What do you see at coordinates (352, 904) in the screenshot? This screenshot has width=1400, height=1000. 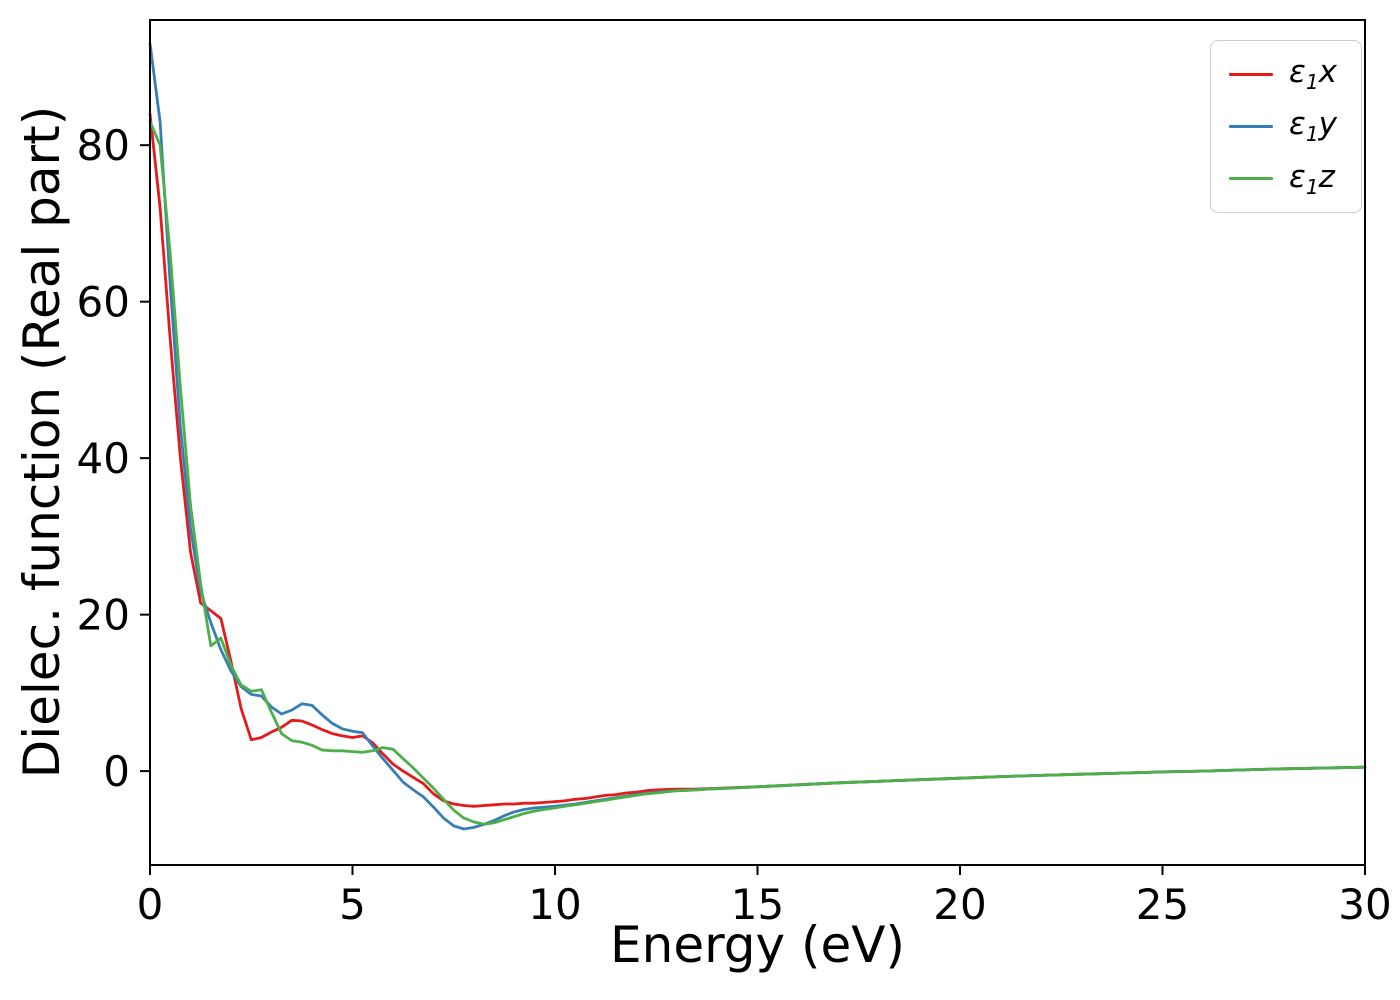 I see `x-tick-label: 5` at bounding box center [352, 904].